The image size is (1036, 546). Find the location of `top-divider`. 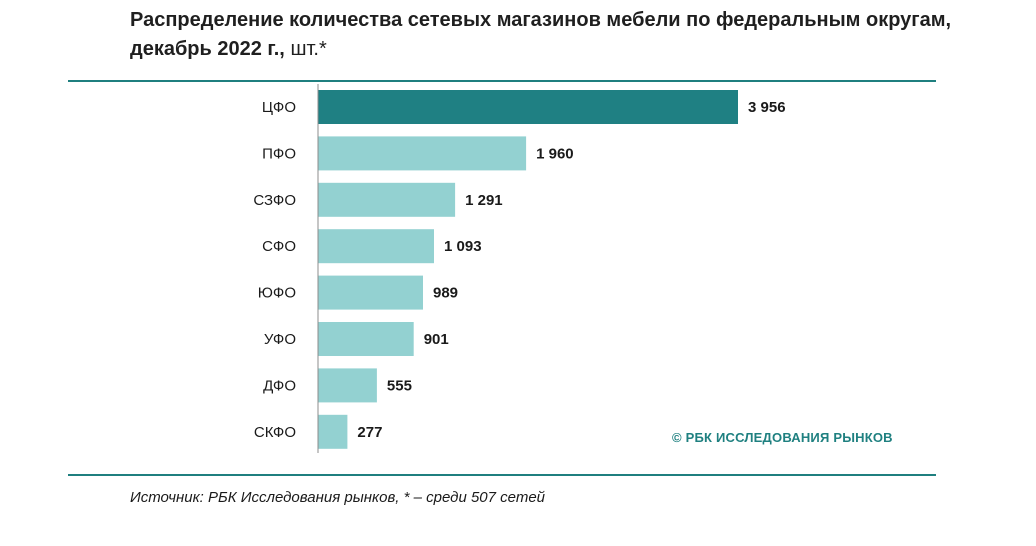

top-divider is located at coordinates (502, 81).